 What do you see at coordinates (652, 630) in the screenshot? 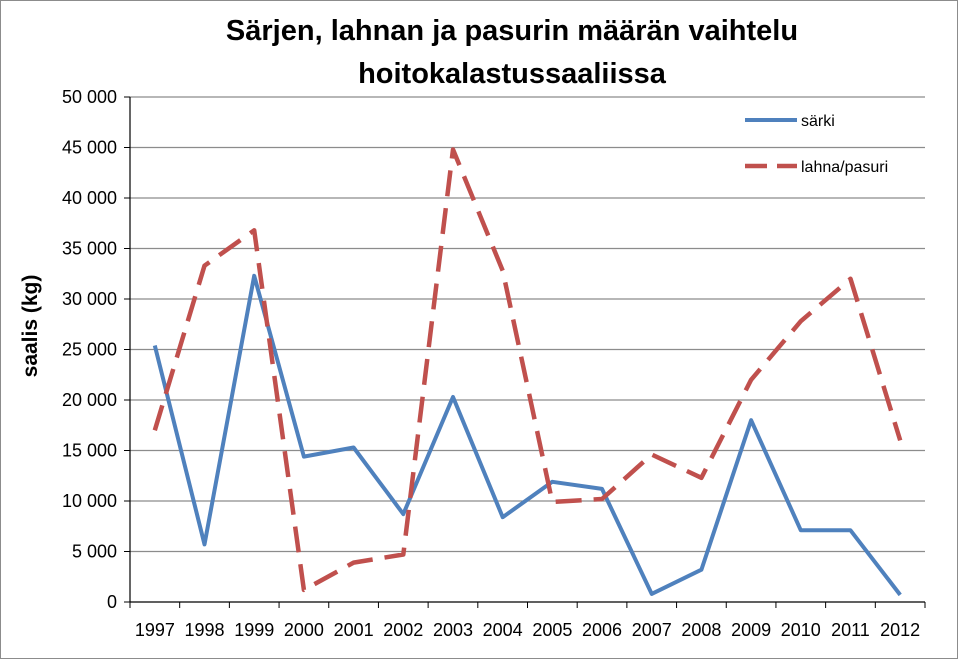
I see `x-tick-label: 2007` at bounding box center [652, 630].